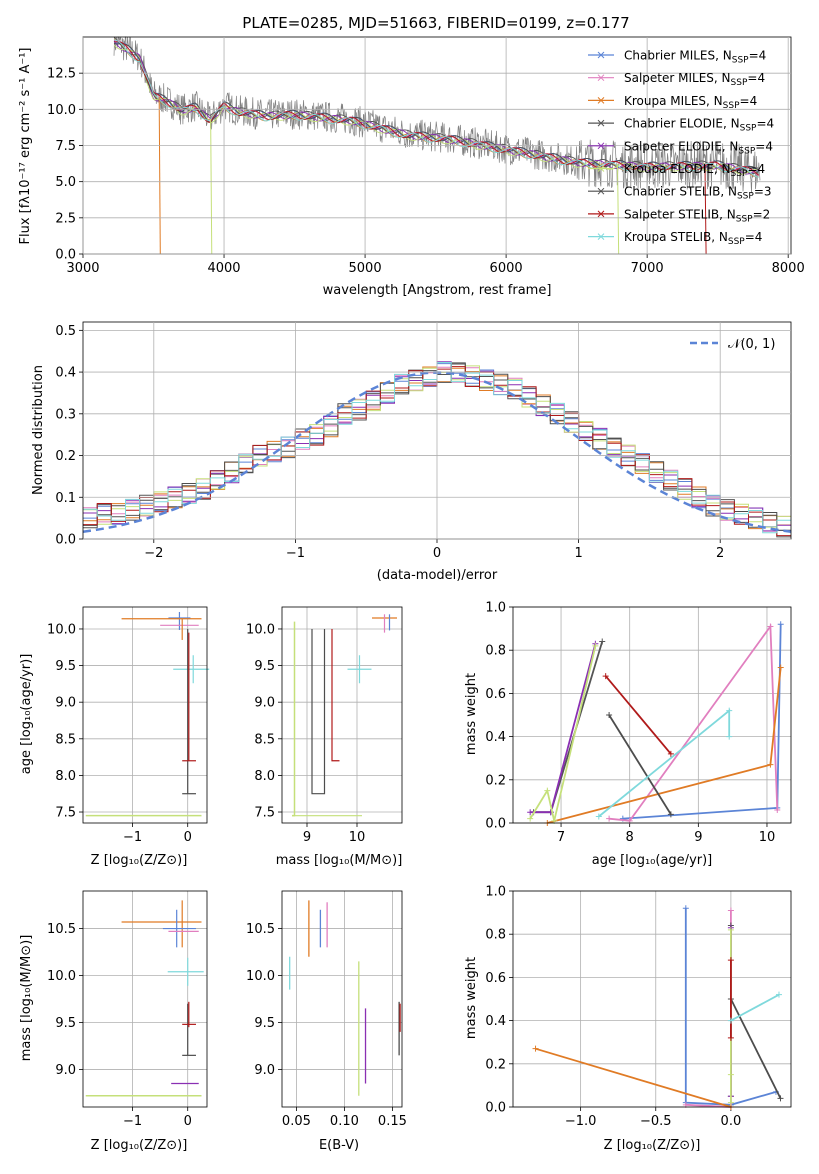 The height and width of the screenshot is (1174, 819). What do you see at coordinates (681, 146) in the screenshot?
I see `legend-name: Salpeter ELODIE, N` at bounding box center [681, 146].